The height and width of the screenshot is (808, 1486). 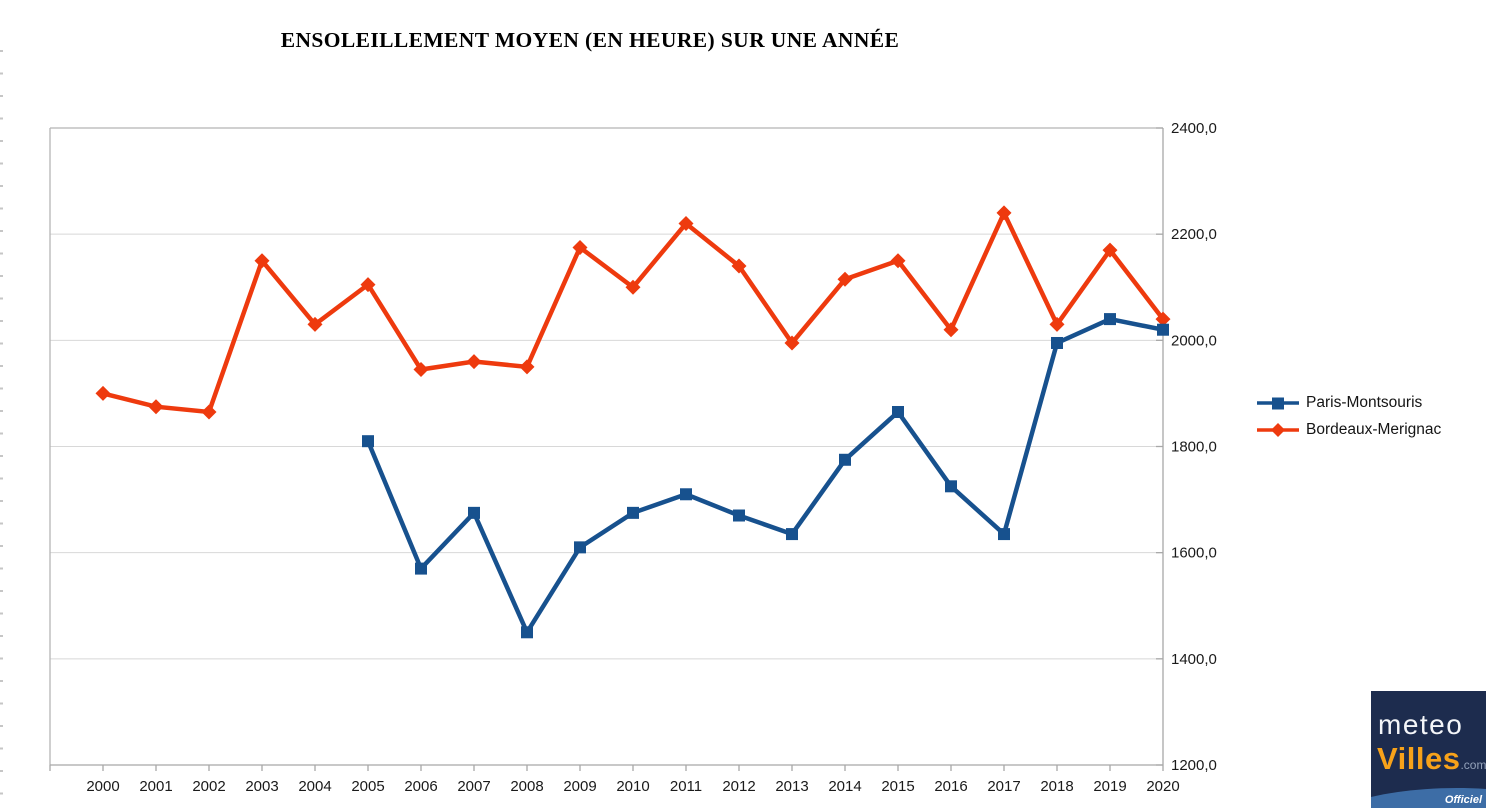 What do you see at coordinates (1428, 797) in the screenshot?
I see `logo-swoosh-band` at bounding box center [1428, 797].